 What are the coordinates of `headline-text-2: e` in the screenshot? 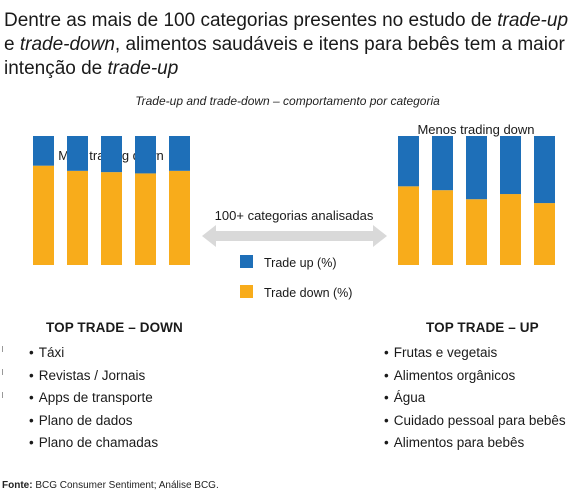 It's located at (12, 44).